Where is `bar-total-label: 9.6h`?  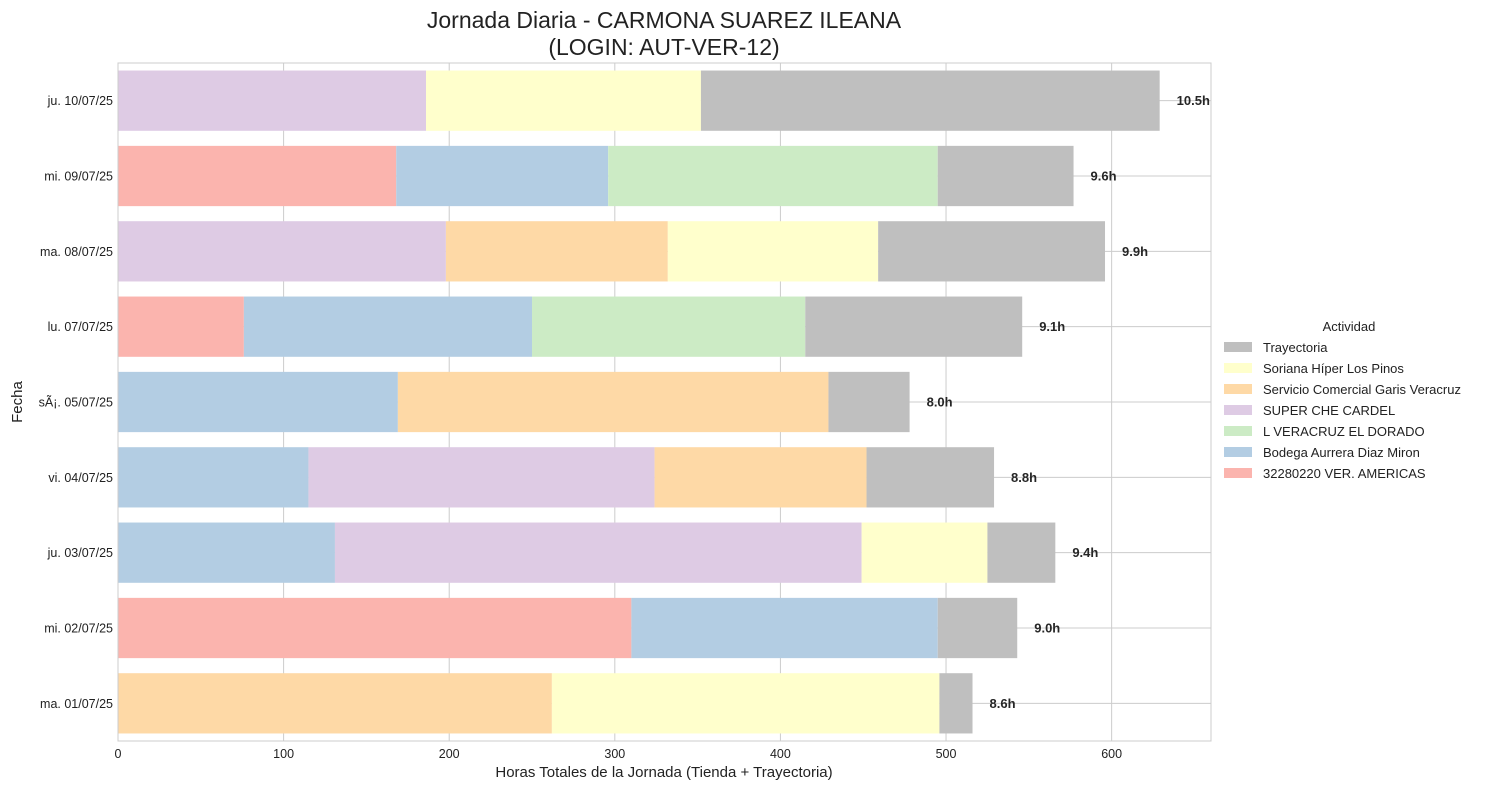
bar-total-label: 9.6h is located at coordinates (1104, 176).